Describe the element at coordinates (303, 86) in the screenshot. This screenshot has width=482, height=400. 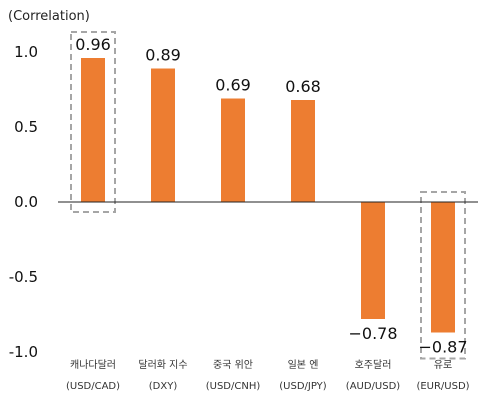
I see `data-label: 0.68` at that location.